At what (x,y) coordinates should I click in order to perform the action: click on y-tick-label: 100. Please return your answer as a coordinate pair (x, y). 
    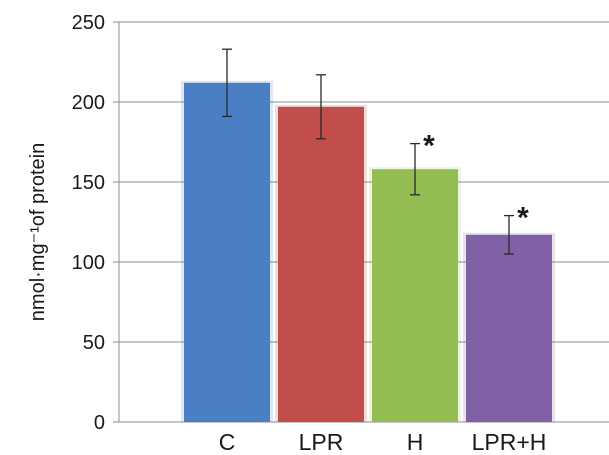
    Looking at the image, I should click on (88, 263).